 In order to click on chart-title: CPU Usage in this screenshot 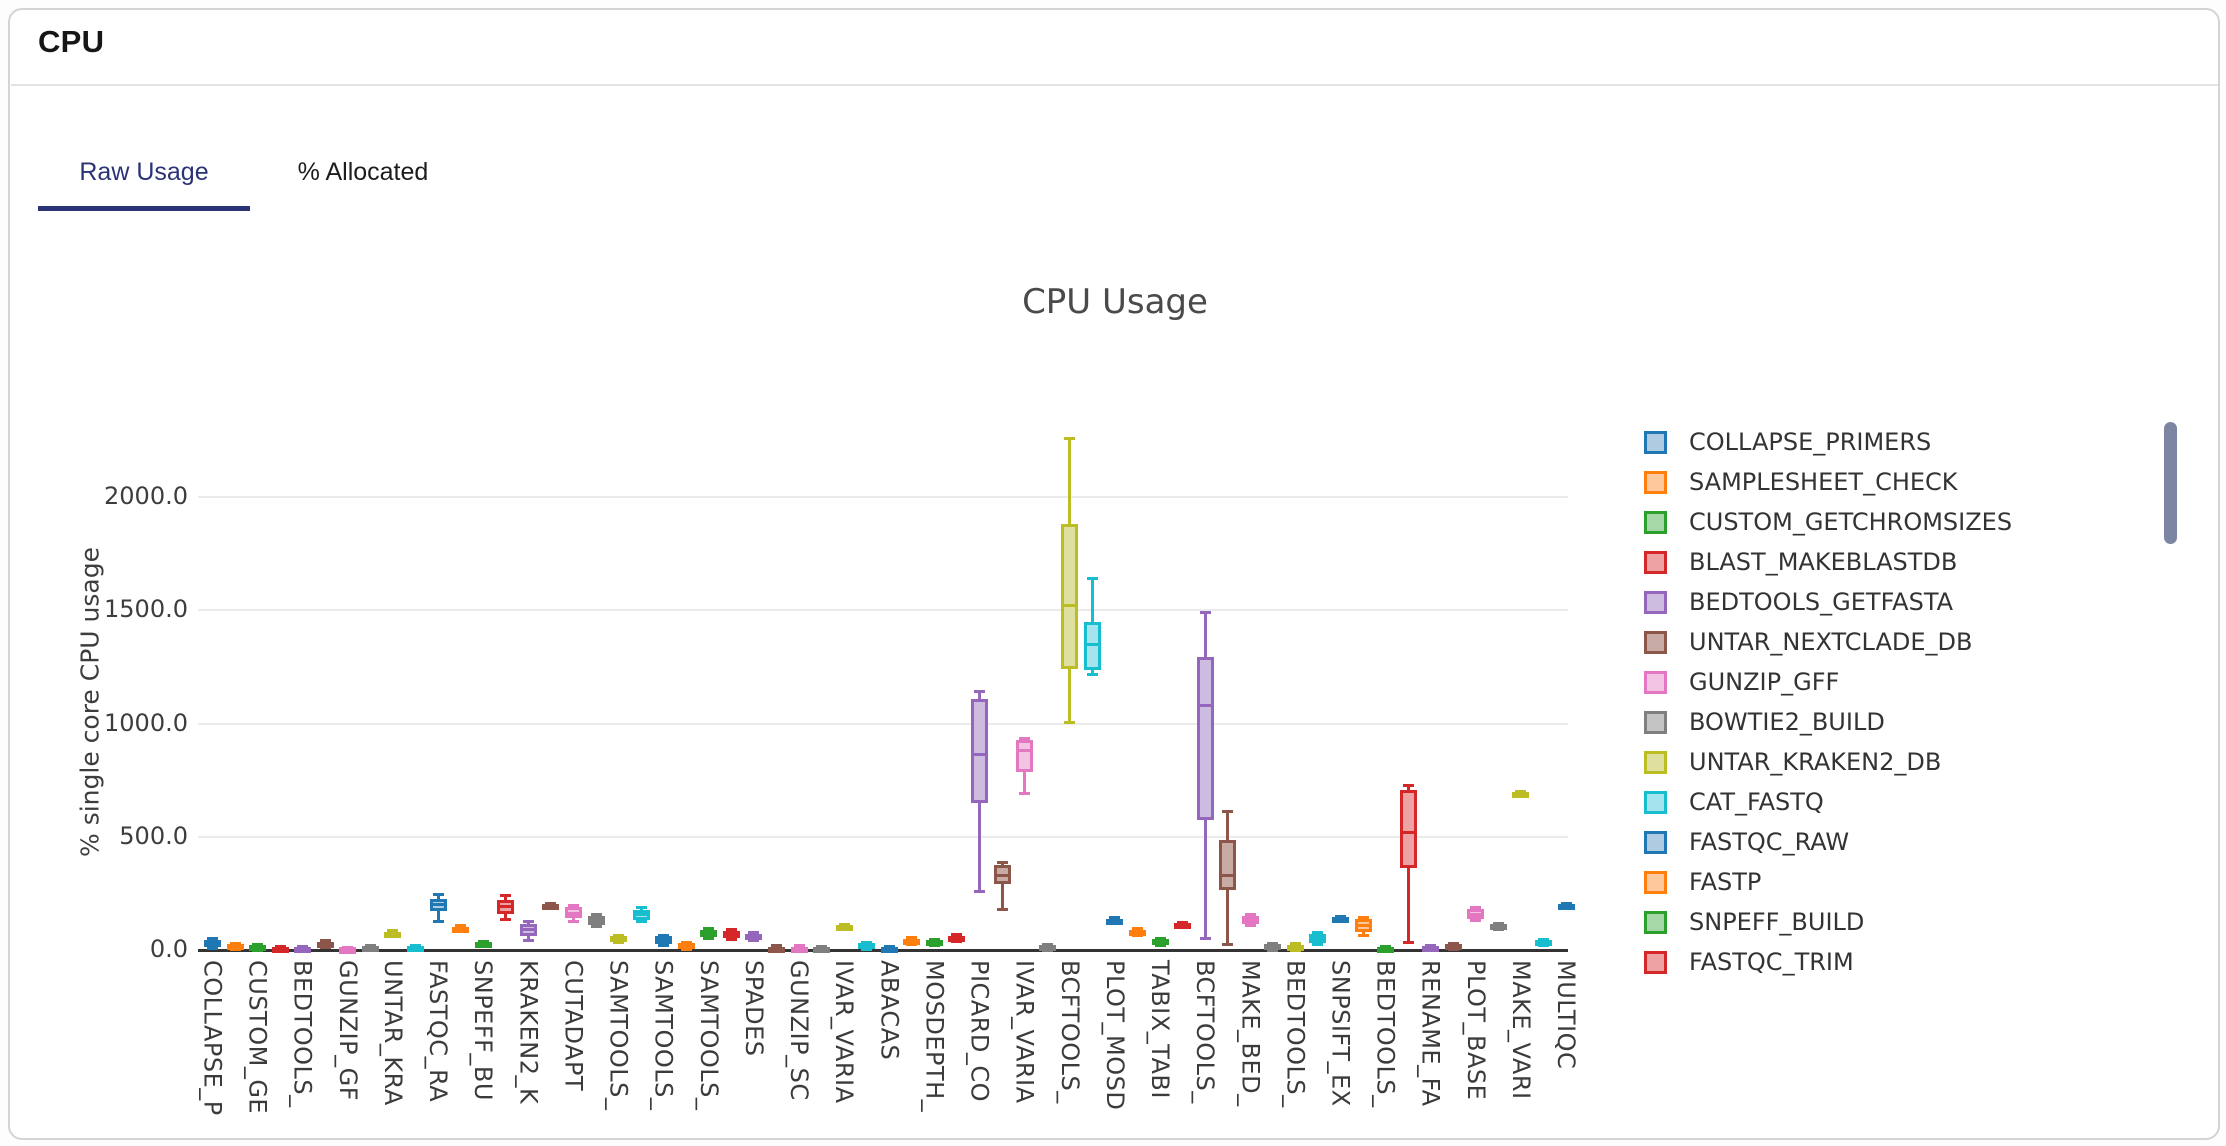, I will do `click(1115, 302)`.